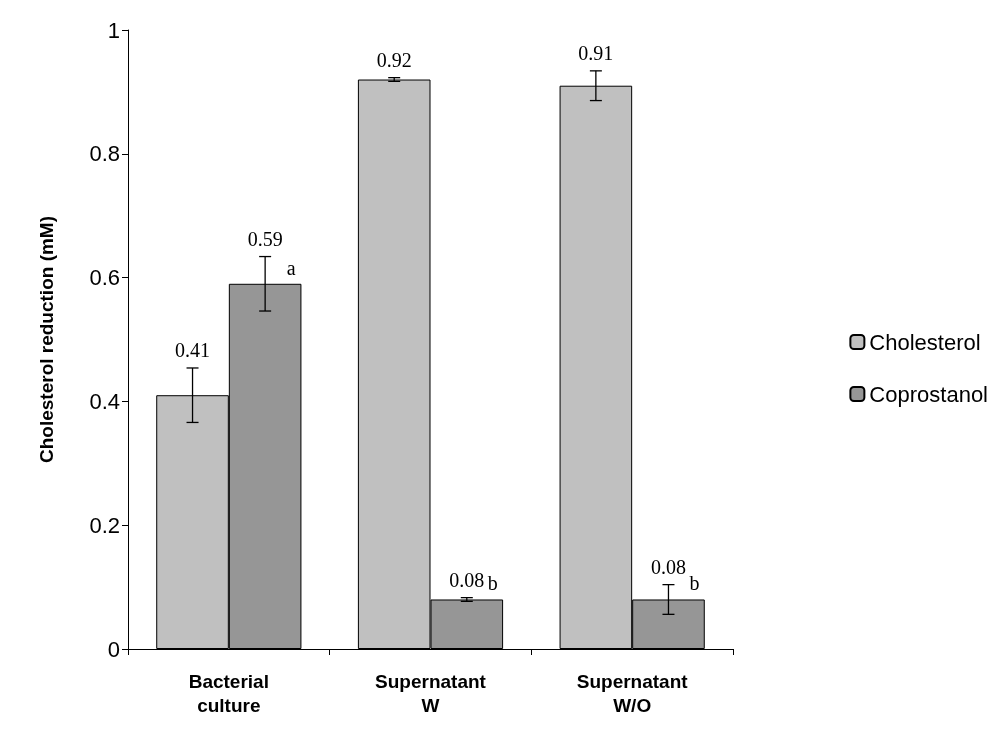 This screenshot has width=1007, height=739. What do you see at coordinates (113, 30) in the screenshot?
I see `y-tick-label: 1` at bounding box center [113, 30].